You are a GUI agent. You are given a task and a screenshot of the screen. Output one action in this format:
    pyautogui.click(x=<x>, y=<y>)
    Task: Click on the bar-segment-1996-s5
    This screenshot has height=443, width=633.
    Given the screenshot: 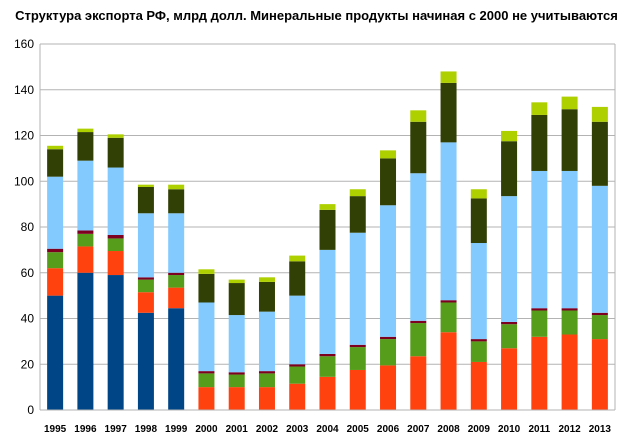 What is the action you would take?
    pyautogui.click(x=85, y=195)
    